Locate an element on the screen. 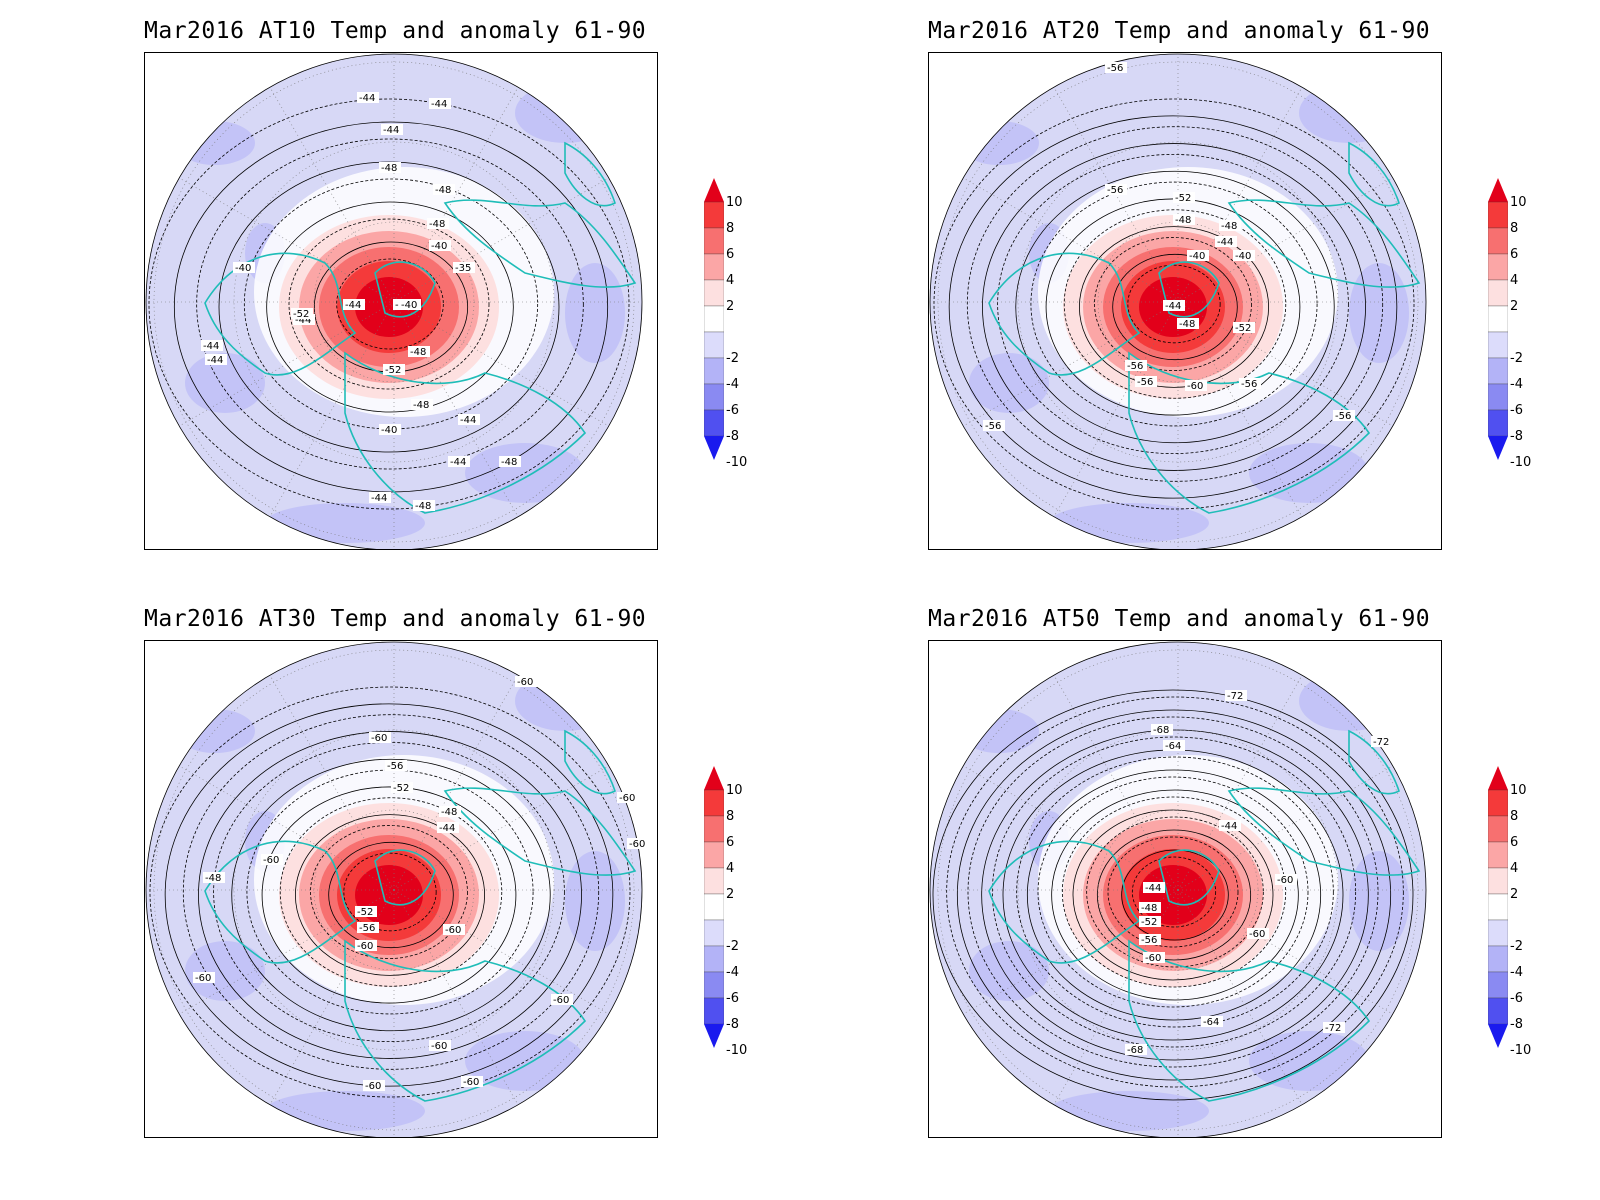 This screenshot has height=1200, width=1600. contour-label: -72 is located at coordinates (1382, 742).